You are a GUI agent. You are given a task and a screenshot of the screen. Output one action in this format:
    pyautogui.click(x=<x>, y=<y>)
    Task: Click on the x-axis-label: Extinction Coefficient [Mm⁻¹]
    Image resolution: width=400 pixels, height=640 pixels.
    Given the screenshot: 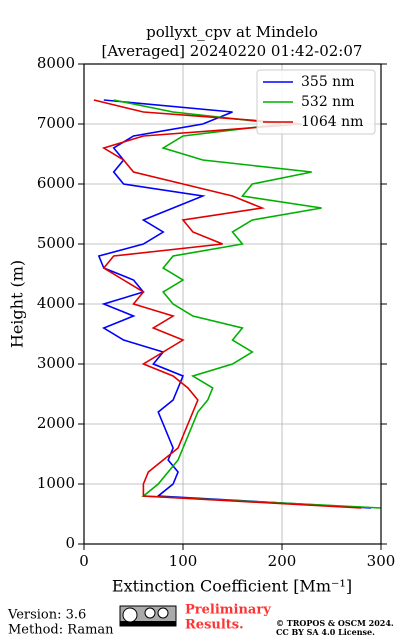 What is the action you would take?
    pyautogui.click(x=232, y=586)
    